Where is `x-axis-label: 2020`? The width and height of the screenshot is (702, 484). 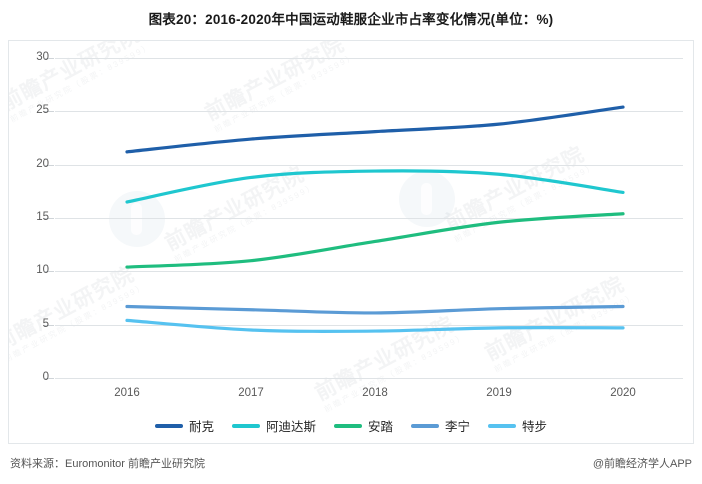 x-axis-label: 2020 is located at coordinates (623, 393).